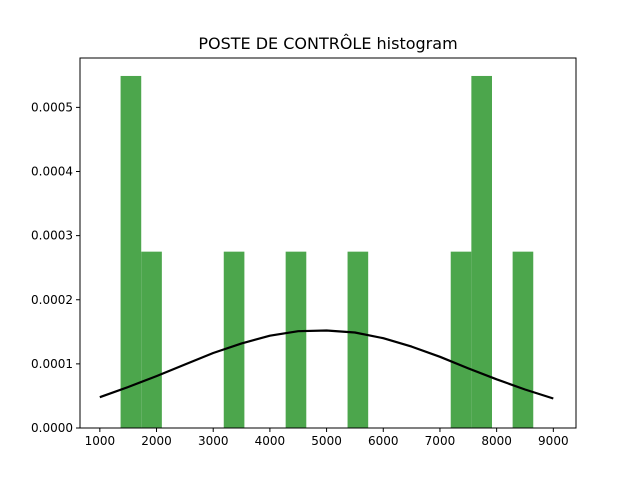  I want to click on y-tick-label: 0.0001, so click(52, 364).